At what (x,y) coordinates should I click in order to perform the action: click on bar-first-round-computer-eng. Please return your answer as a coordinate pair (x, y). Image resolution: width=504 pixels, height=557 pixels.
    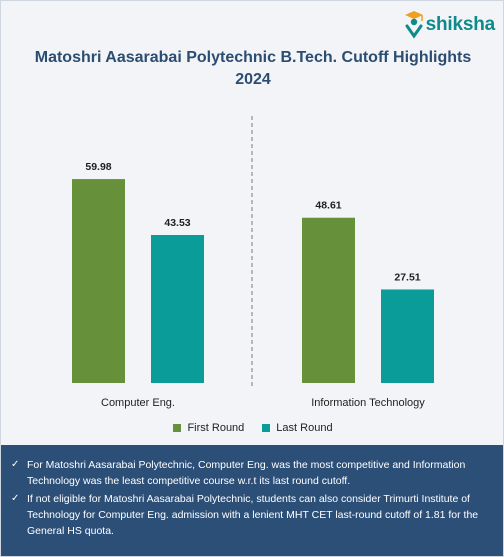
    Looking at the image, I should click on (98, 281).